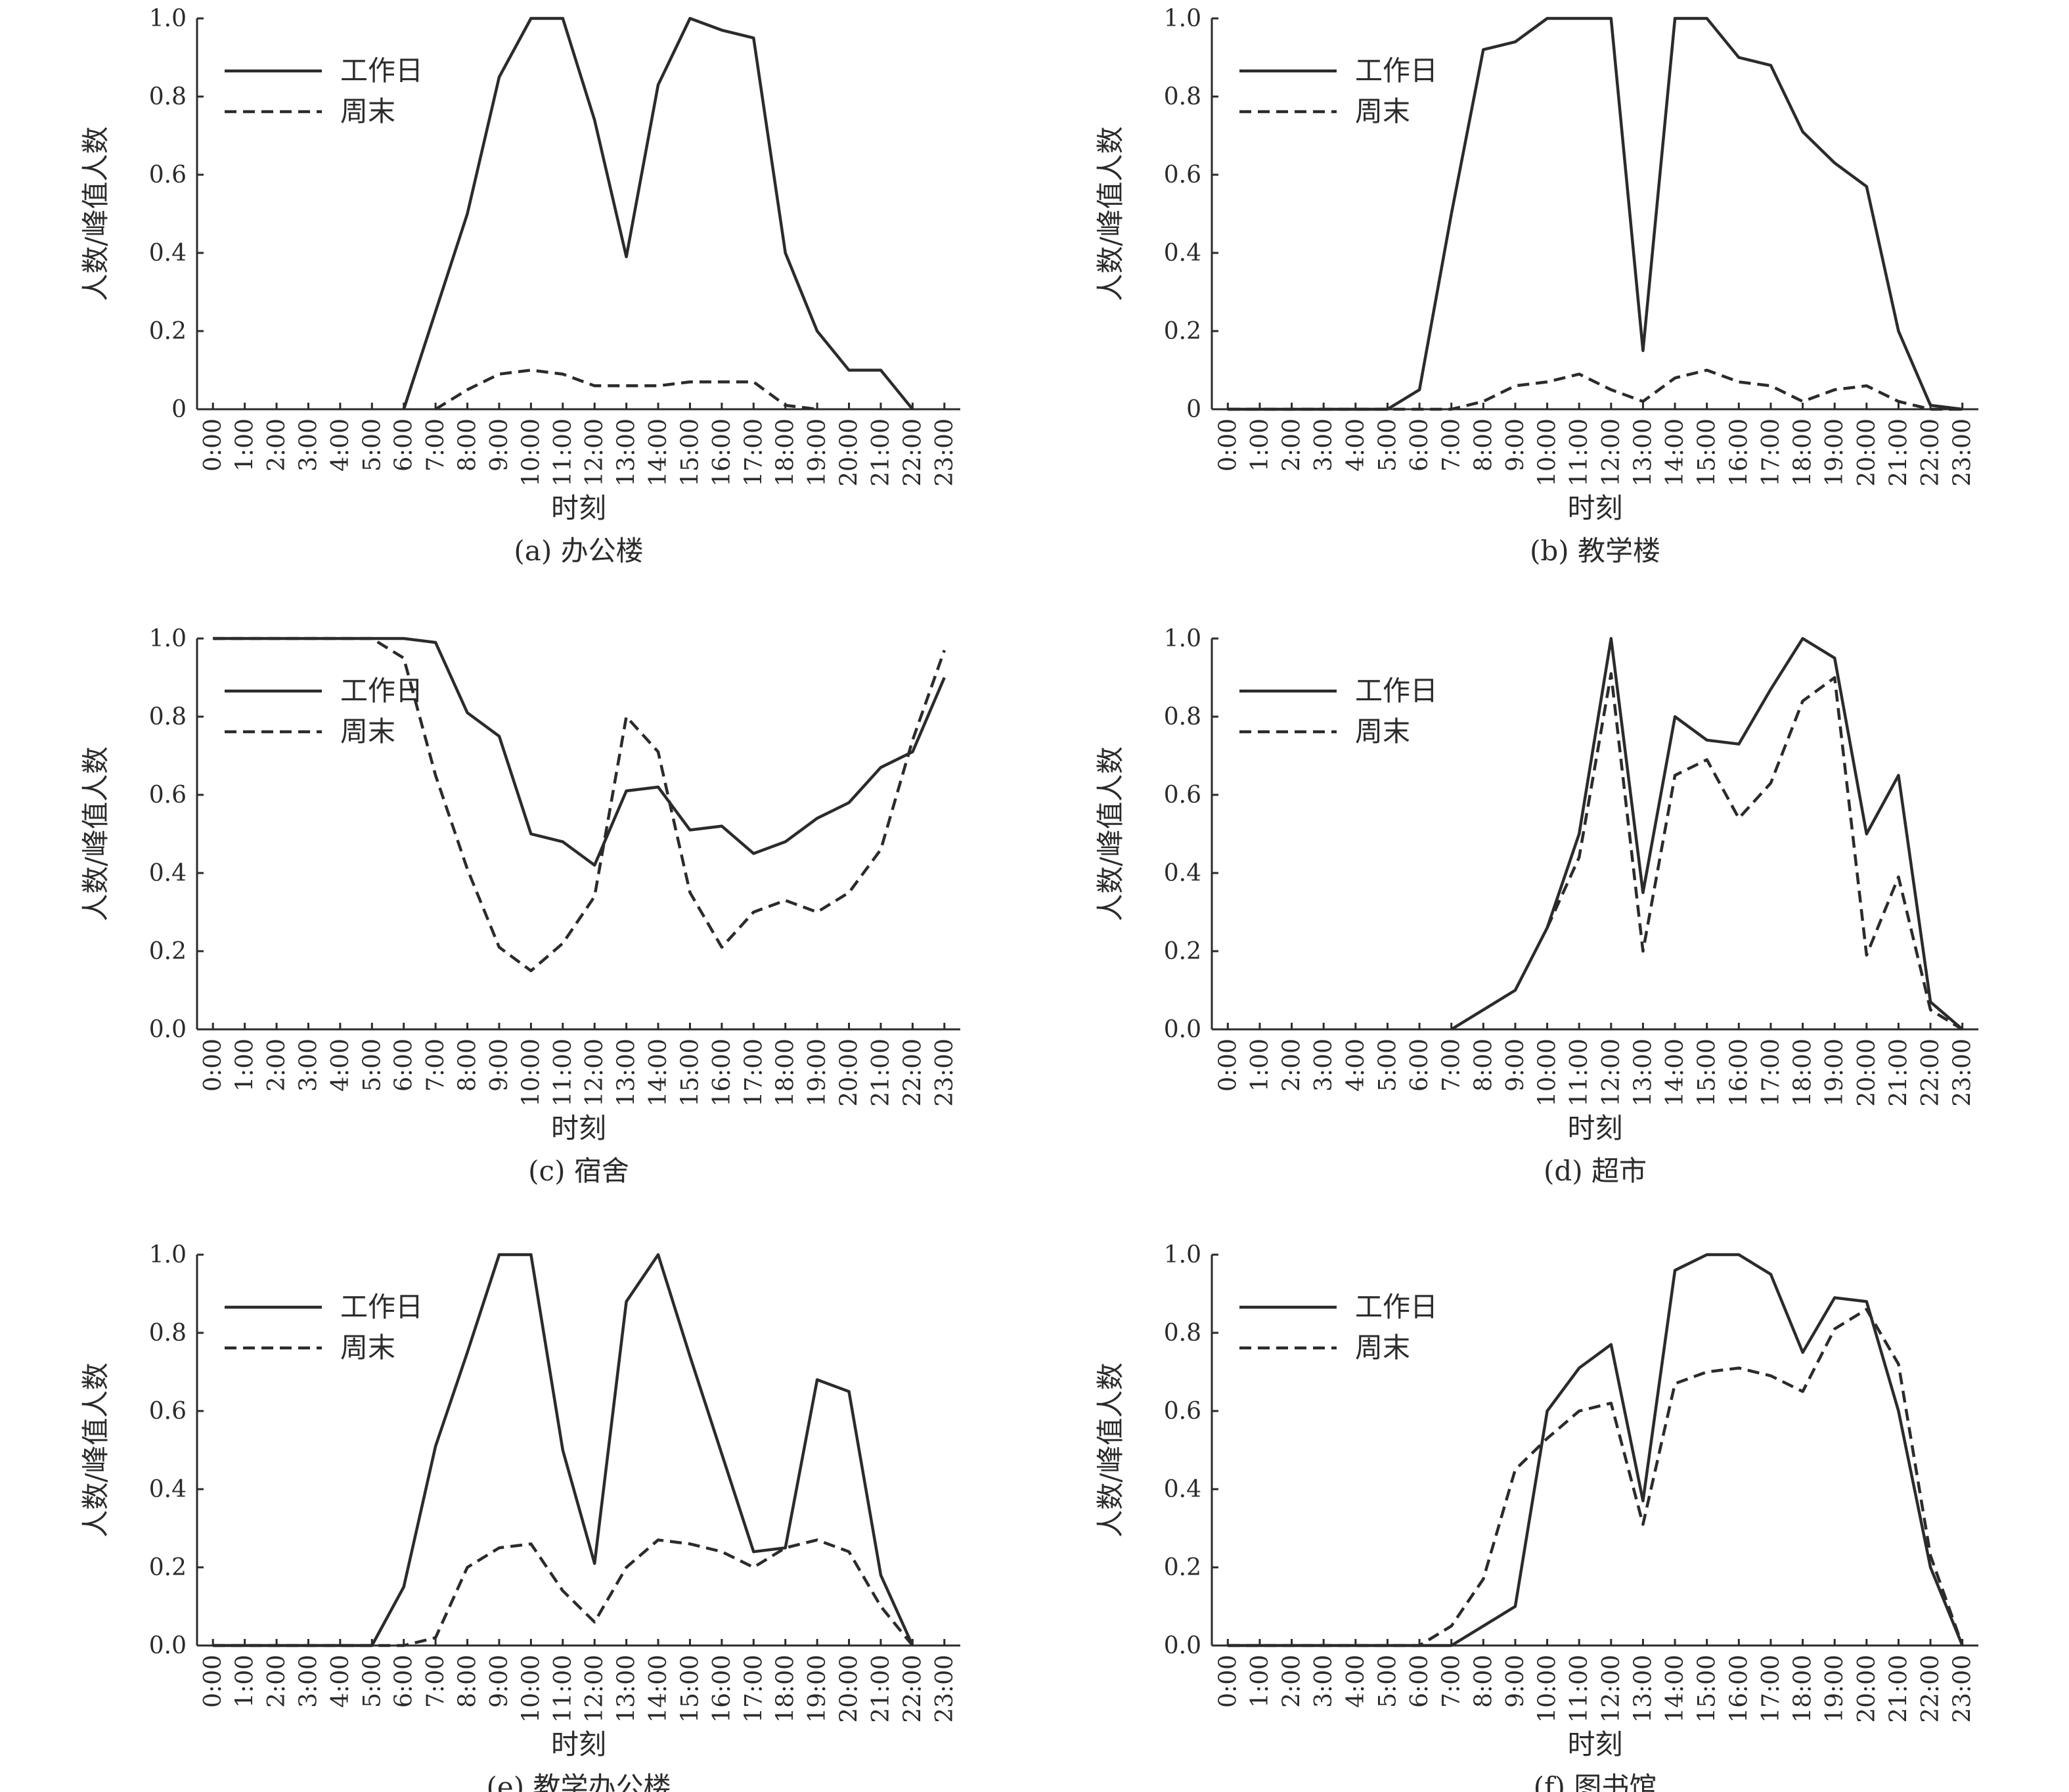 This screenshot has width=2069, height=1792. I want to click on x-tick-label: 22:00, so click(912, 1689).